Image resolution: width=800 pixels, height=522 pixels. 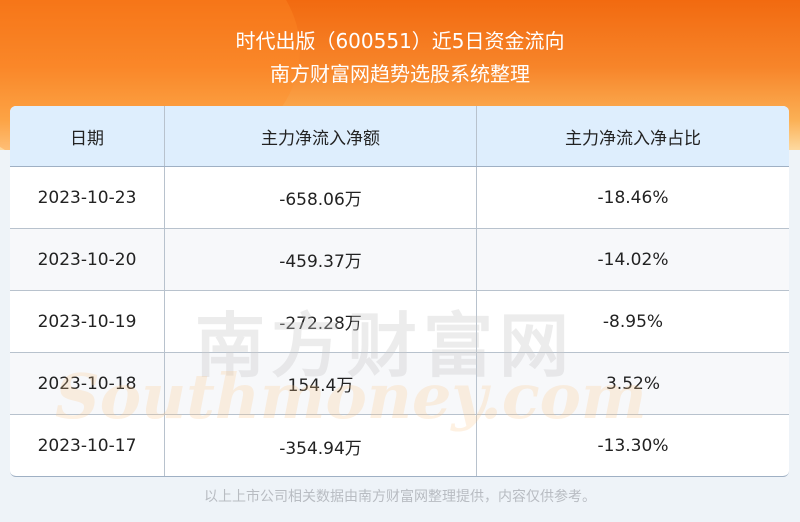 I want to click on date-cell: 2023-10-19, so click(x=87, y=321).